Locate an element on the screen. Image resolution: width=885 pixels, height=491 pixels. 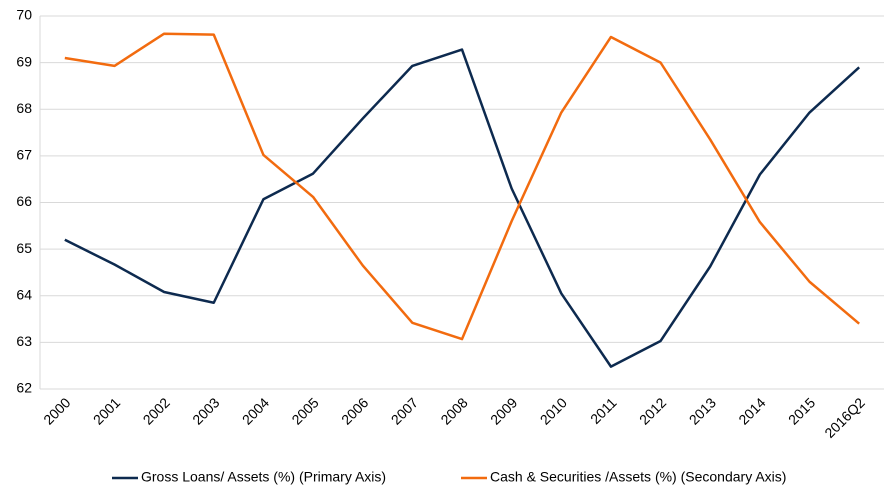
y-tick-label: 66 is located at coordinates (24, 201).